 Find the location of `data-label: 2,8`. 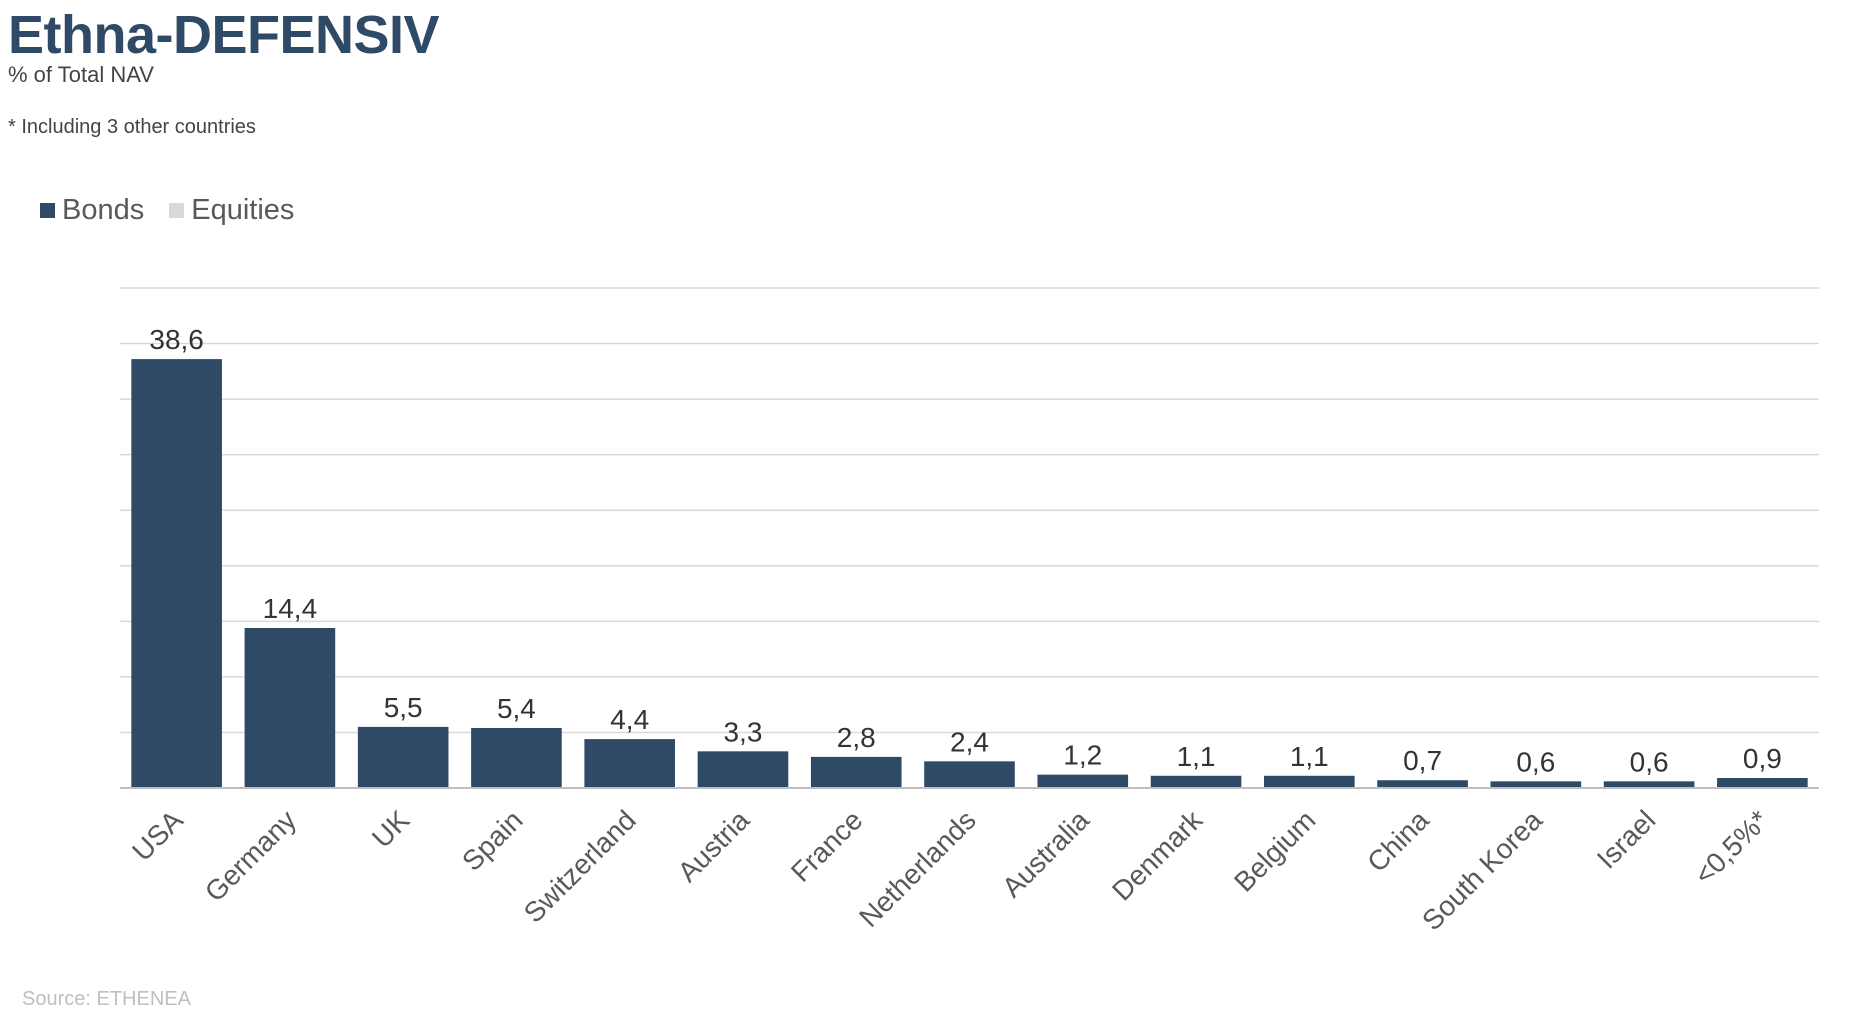

data-label: 2,8 is located at coordinates (856, 737).